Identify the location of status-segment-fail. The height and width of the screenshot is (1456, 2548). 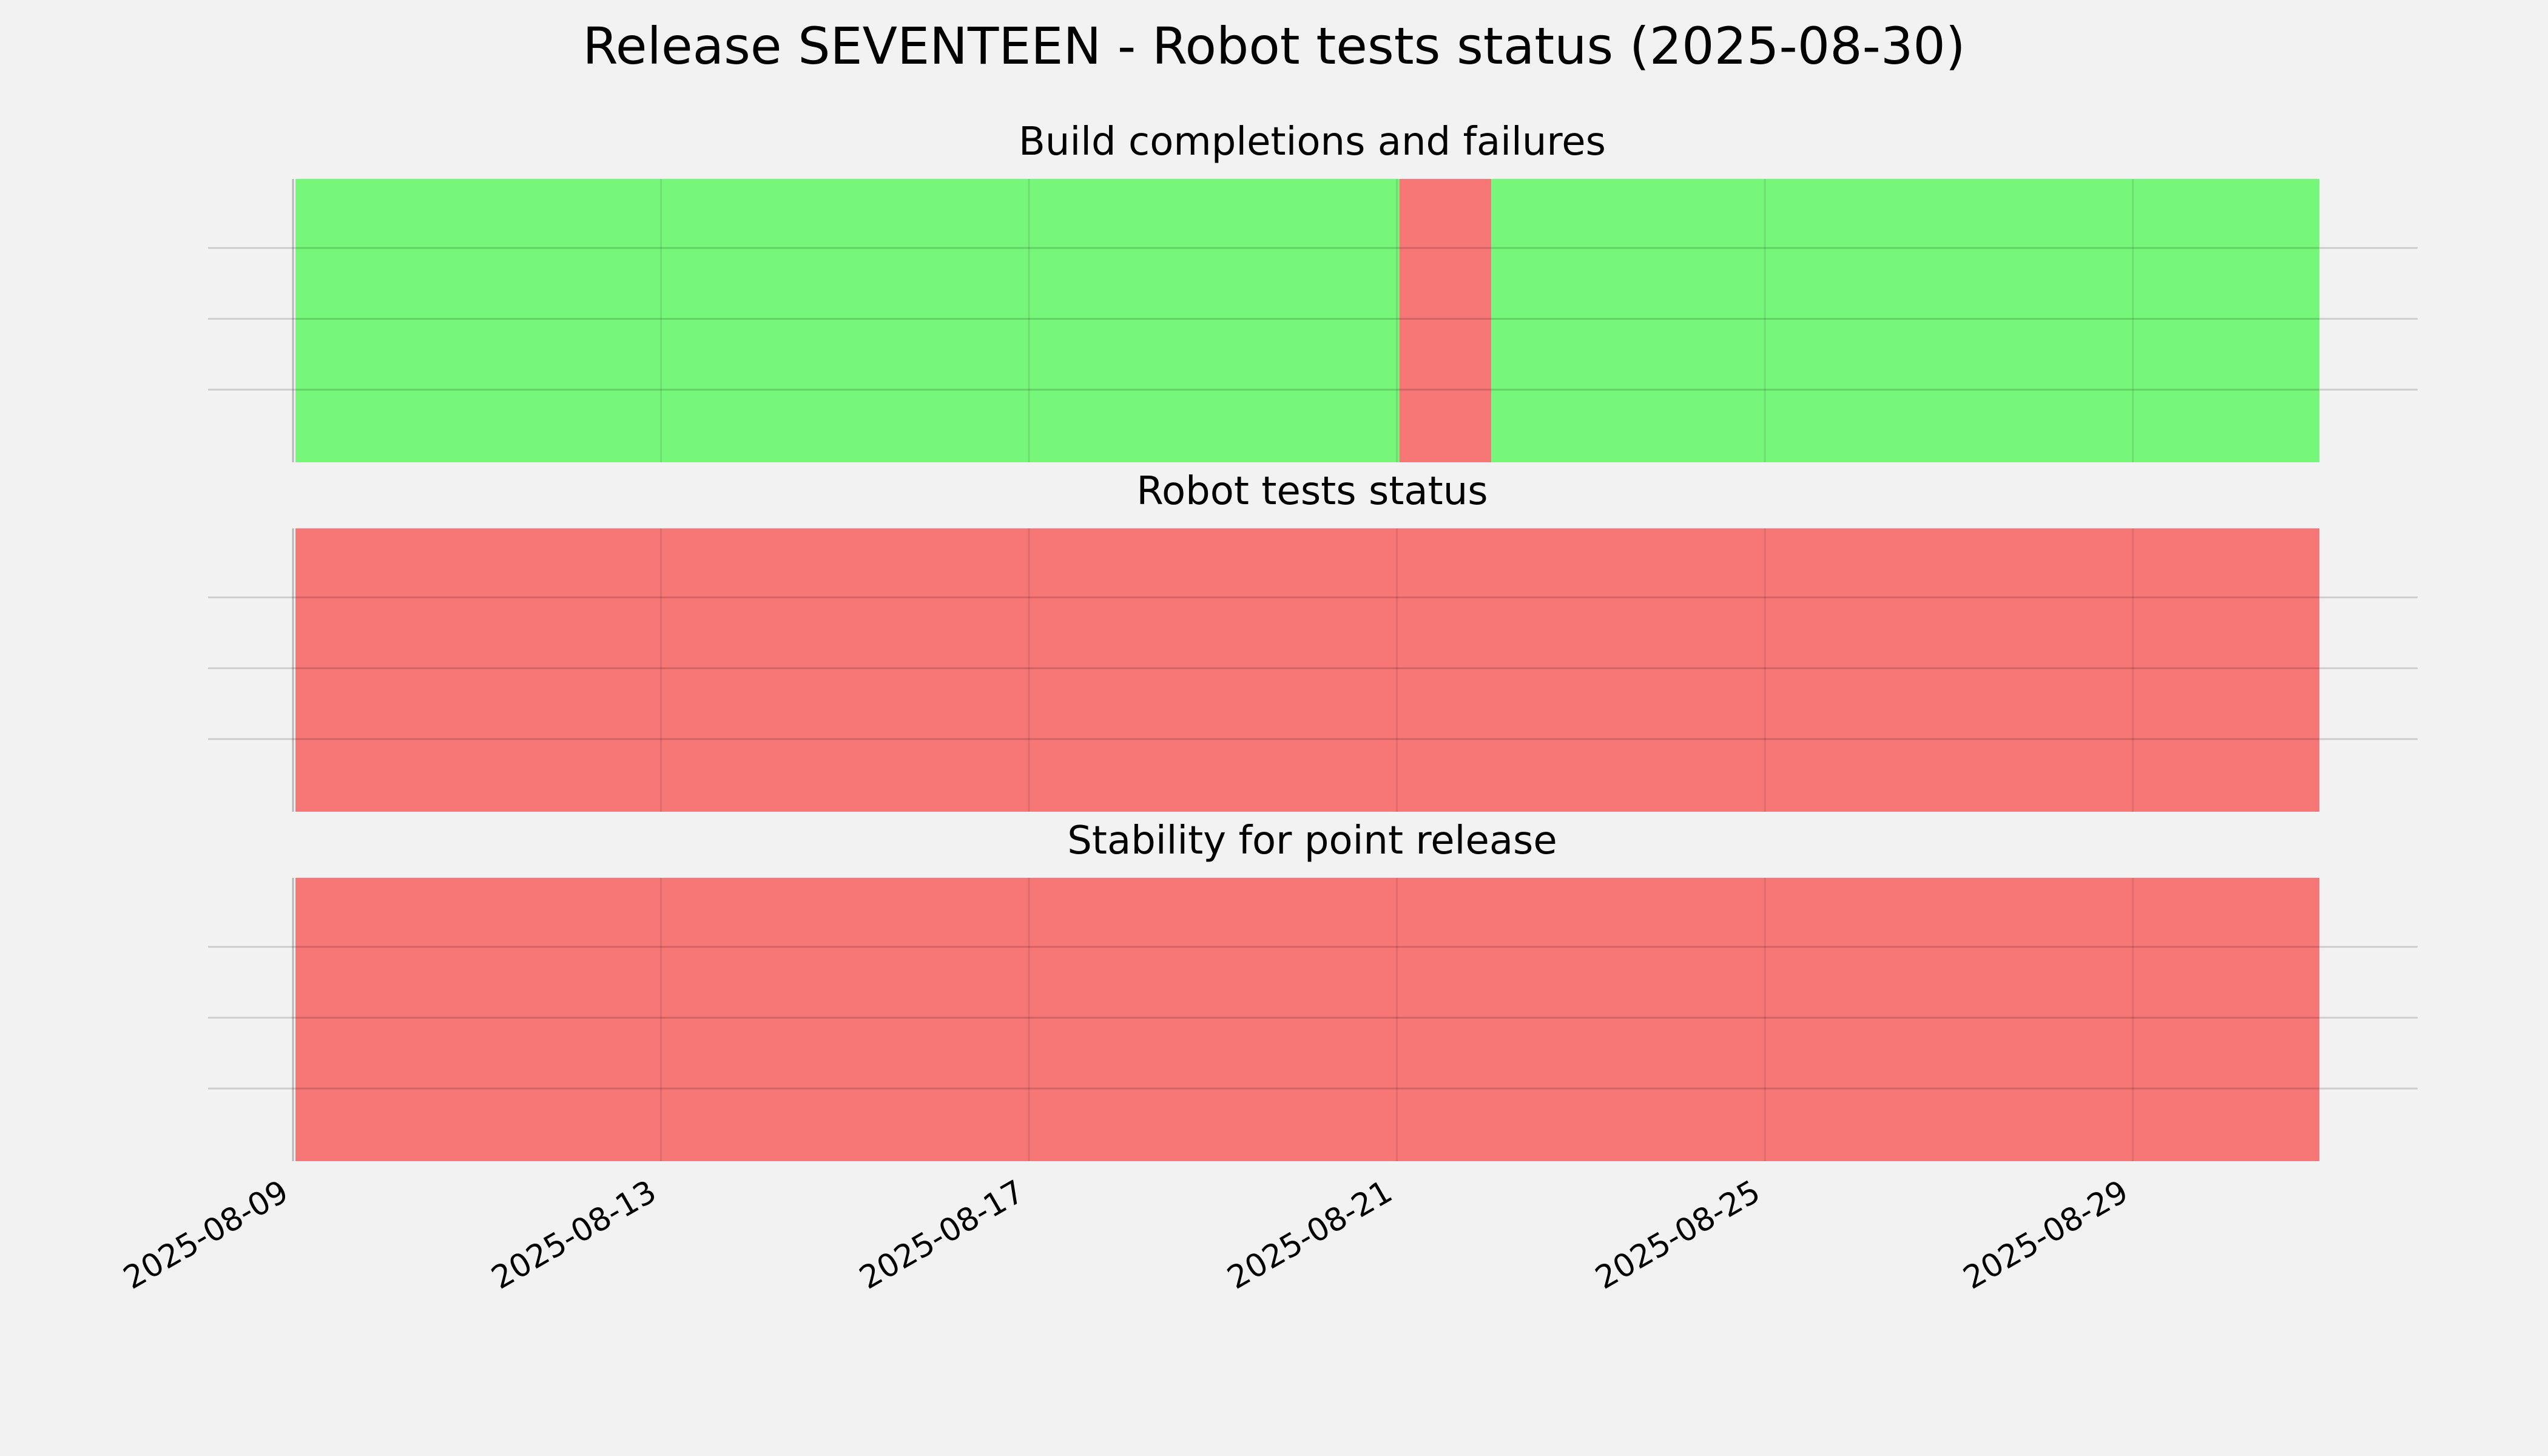
(1445, 320).